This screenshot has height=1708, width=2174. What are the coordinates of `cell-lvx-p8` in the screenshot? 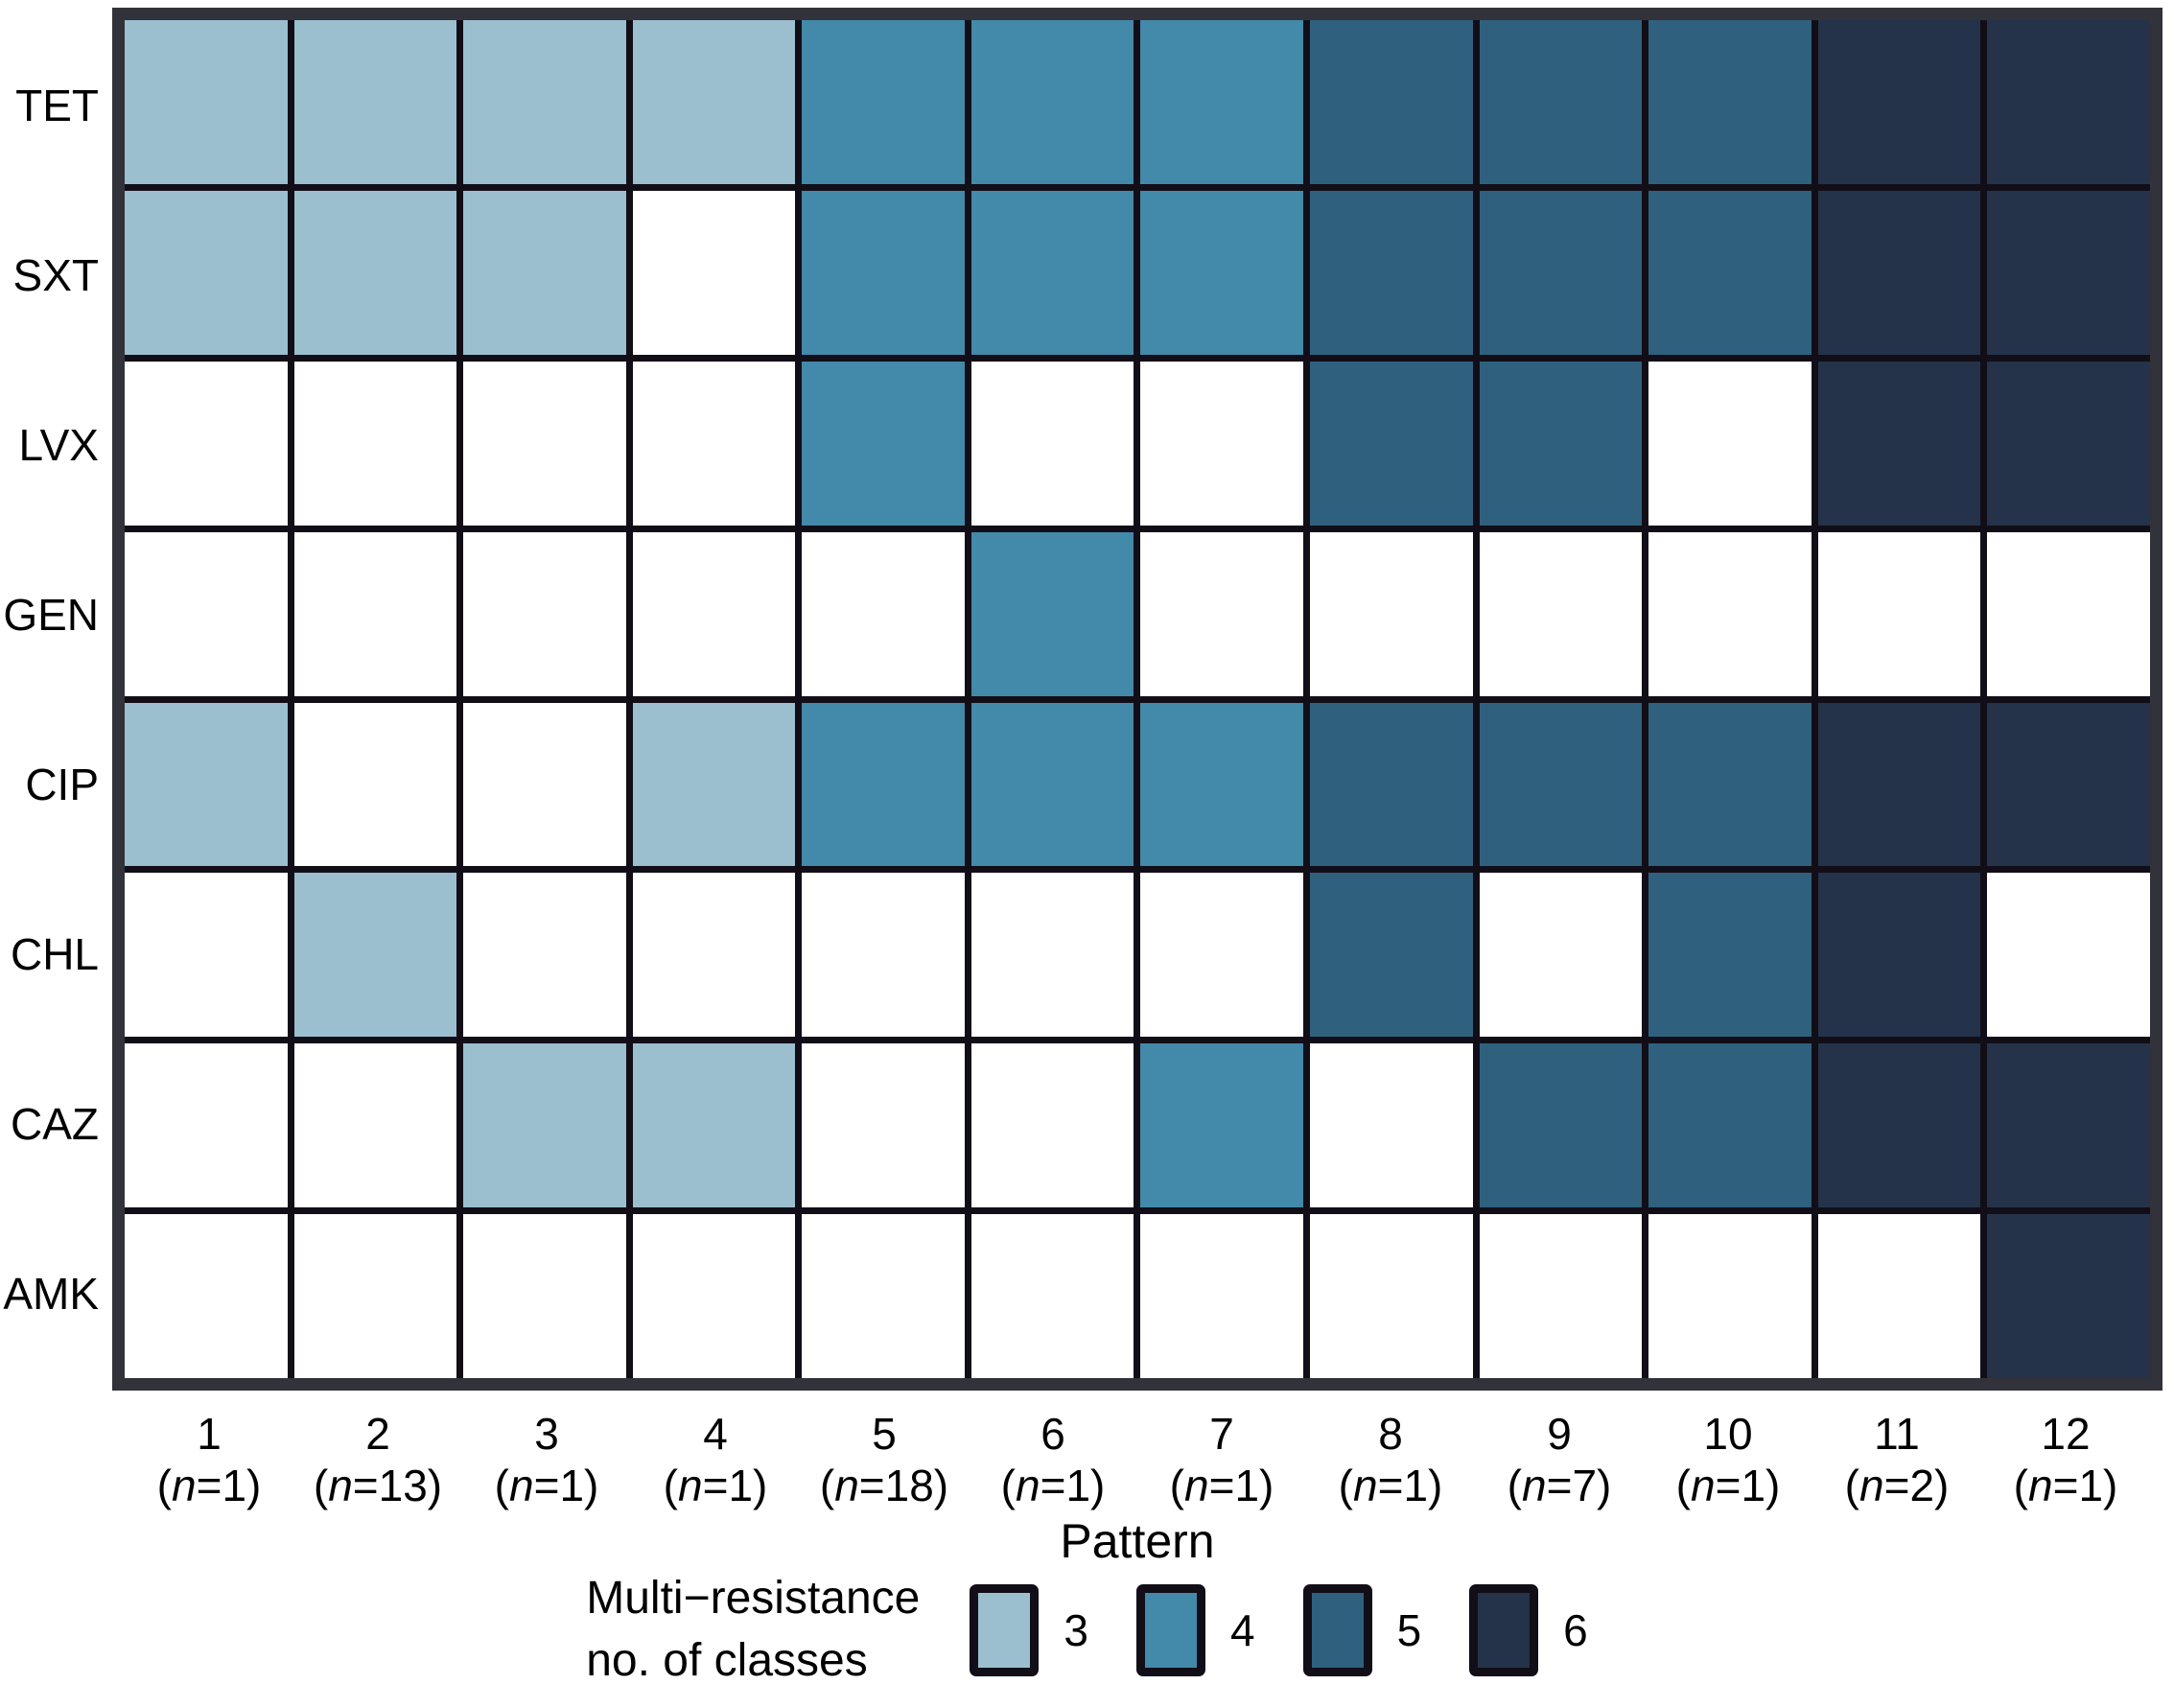 It's located at (1391, 444).